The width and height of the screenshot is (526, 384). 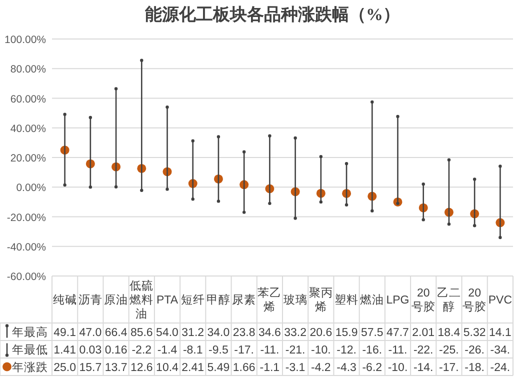 I want to click on x-tick-label: 尿素, so click(x=244, y=300).